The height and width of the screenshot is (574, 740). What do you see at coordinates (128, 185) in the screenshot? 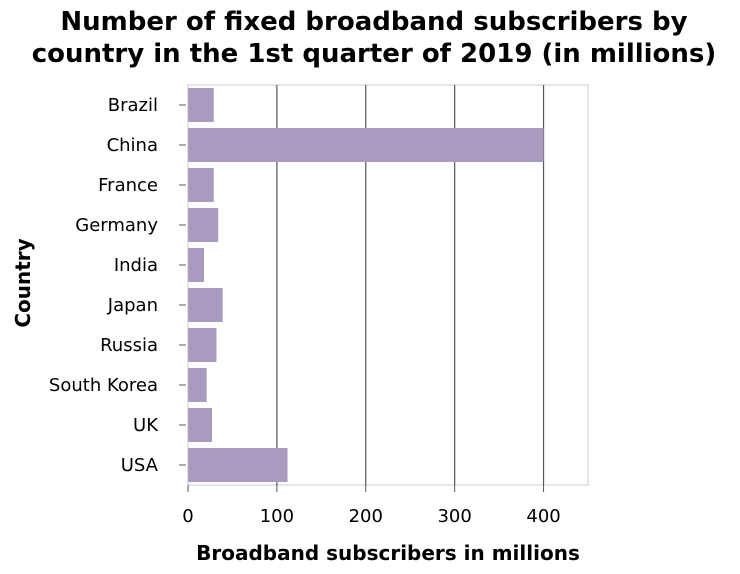
I see `y-tick-label-france: France` at bounding box center [128, 185].